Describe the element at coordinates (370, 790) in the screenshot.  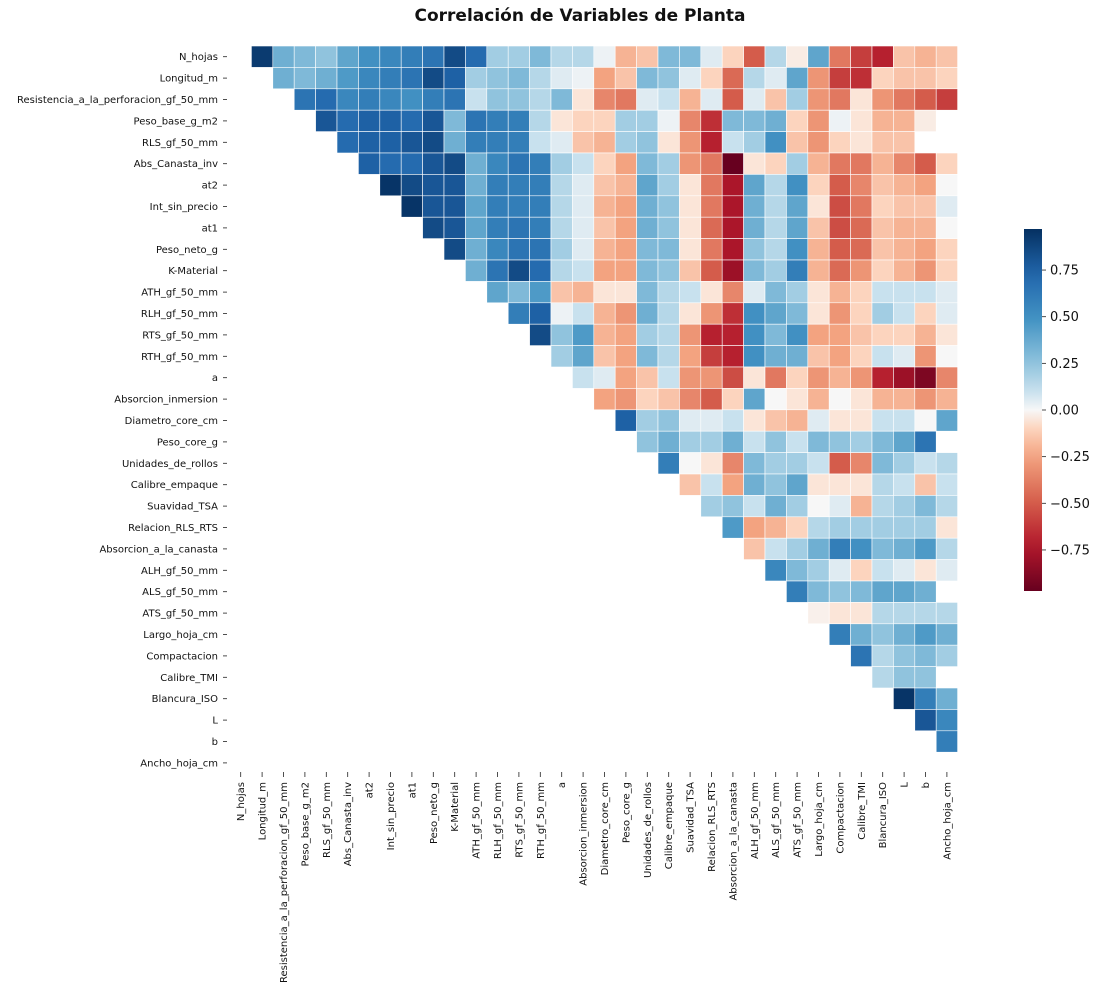
I see `x-tick-label: at2` at that location.